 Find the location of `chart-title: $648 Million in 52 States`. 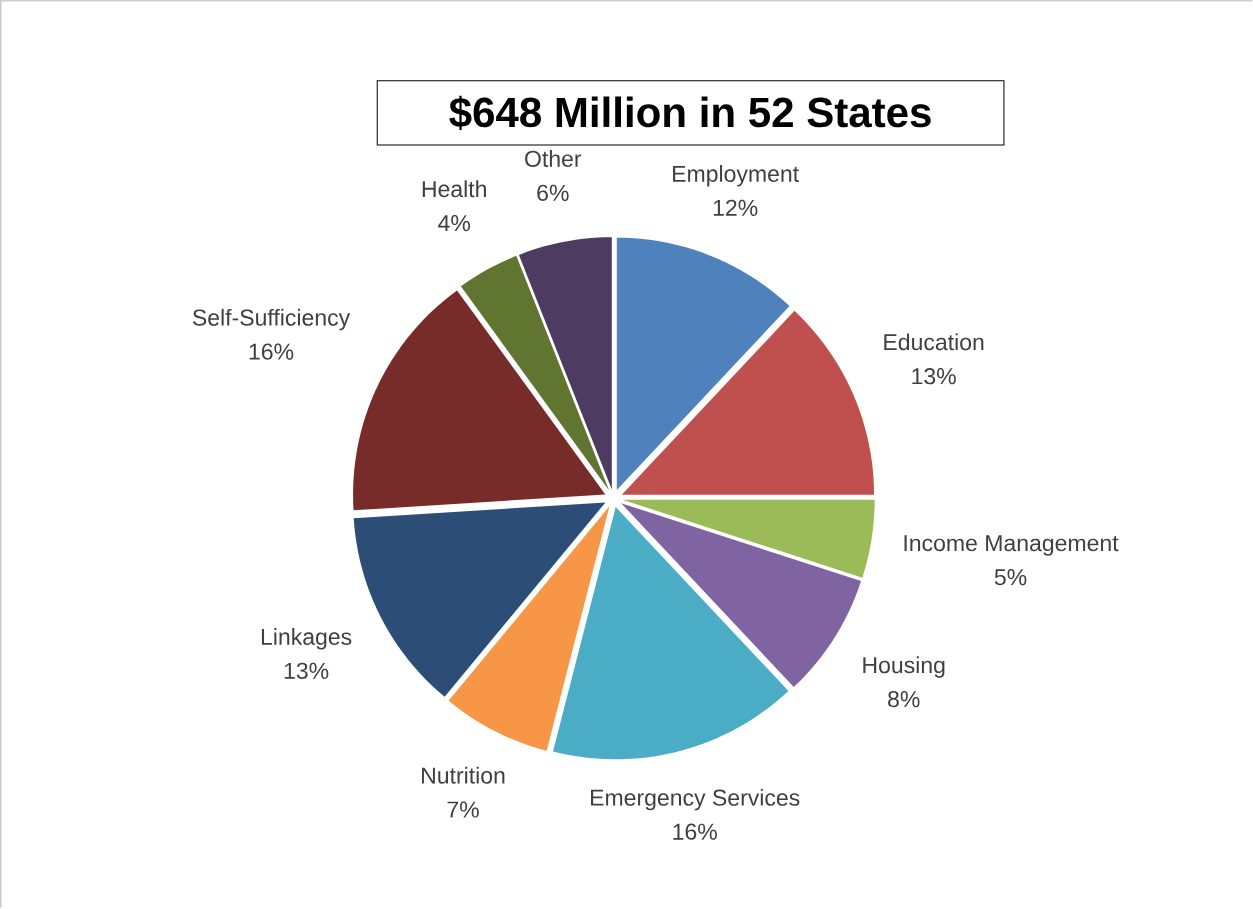

chart-title: $648 Million in 52 States is located at coordinates (690, 113).